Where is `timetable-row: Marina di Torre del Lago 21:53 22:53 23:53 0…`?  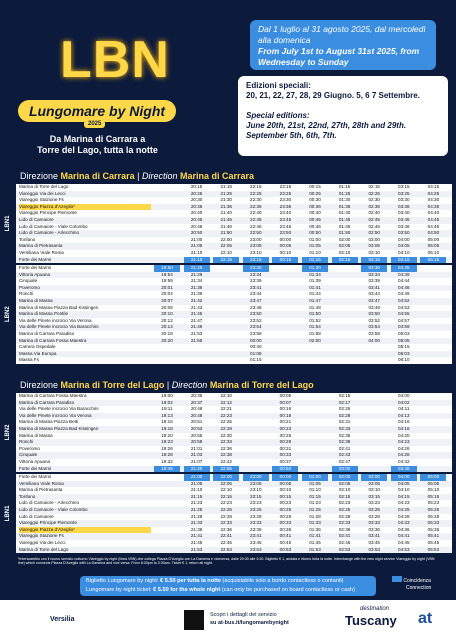
timetable-row: Marina di Torre del Lago 21:53 22:53 23:53 0… is located at coordinates (234, 550).